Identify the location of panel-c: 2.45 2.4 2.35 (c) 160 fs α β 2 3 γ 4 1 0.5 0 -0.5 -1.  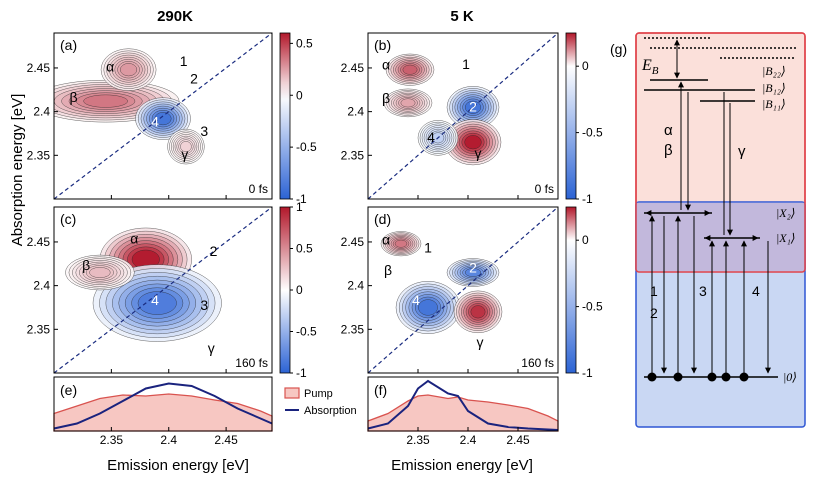
(172, 290).